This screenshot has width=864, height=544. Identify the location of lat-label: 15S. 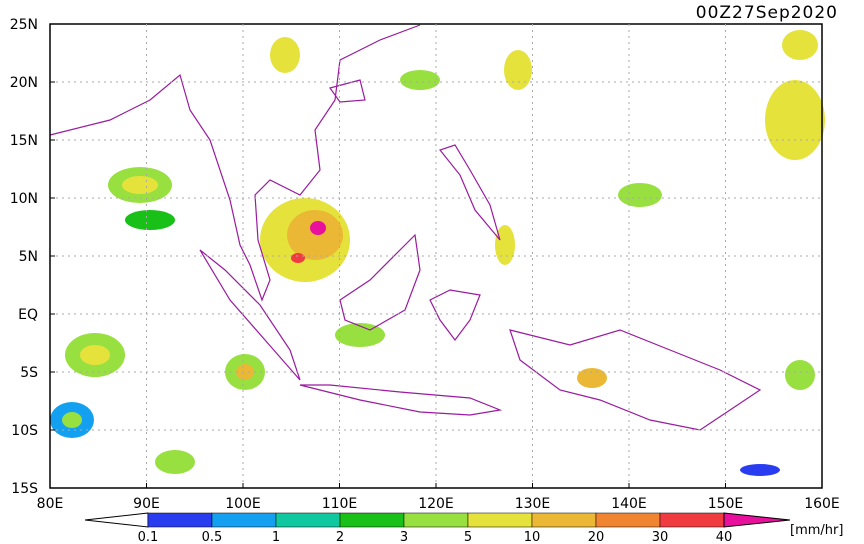
(24, 489).